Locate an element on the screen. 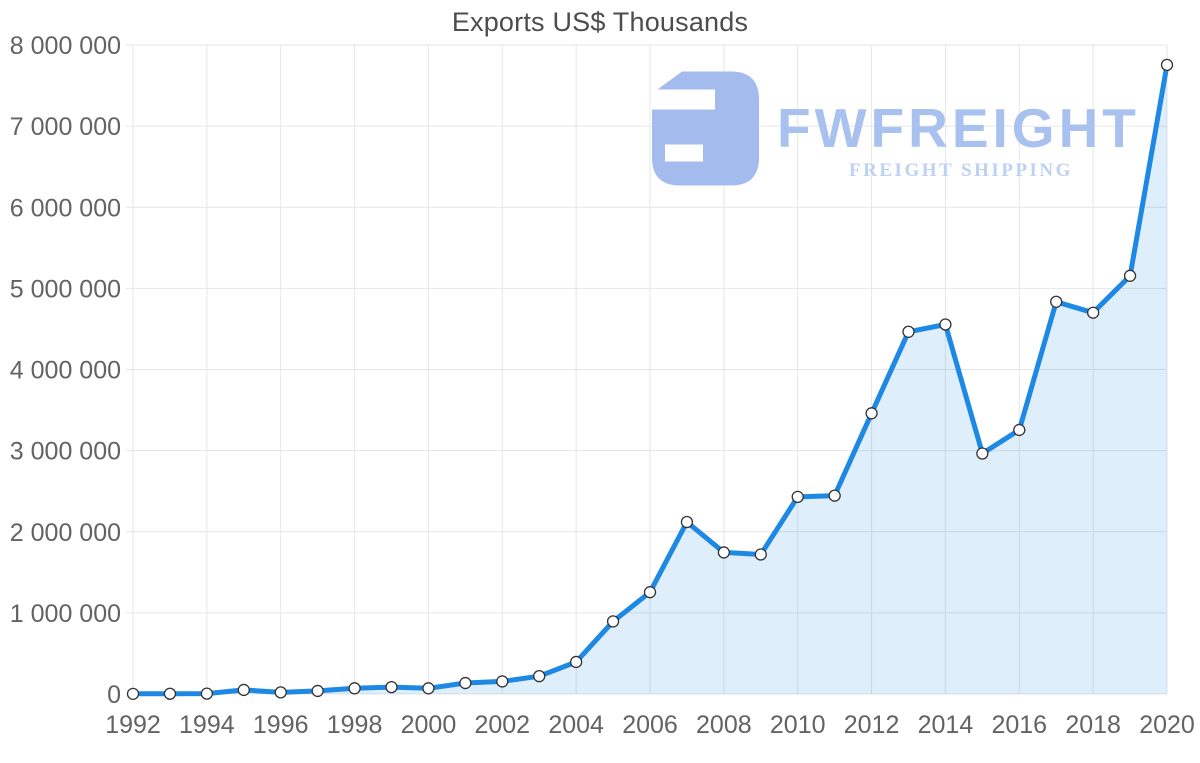  svg-text: 2008 is located at coordinates (724, 725).